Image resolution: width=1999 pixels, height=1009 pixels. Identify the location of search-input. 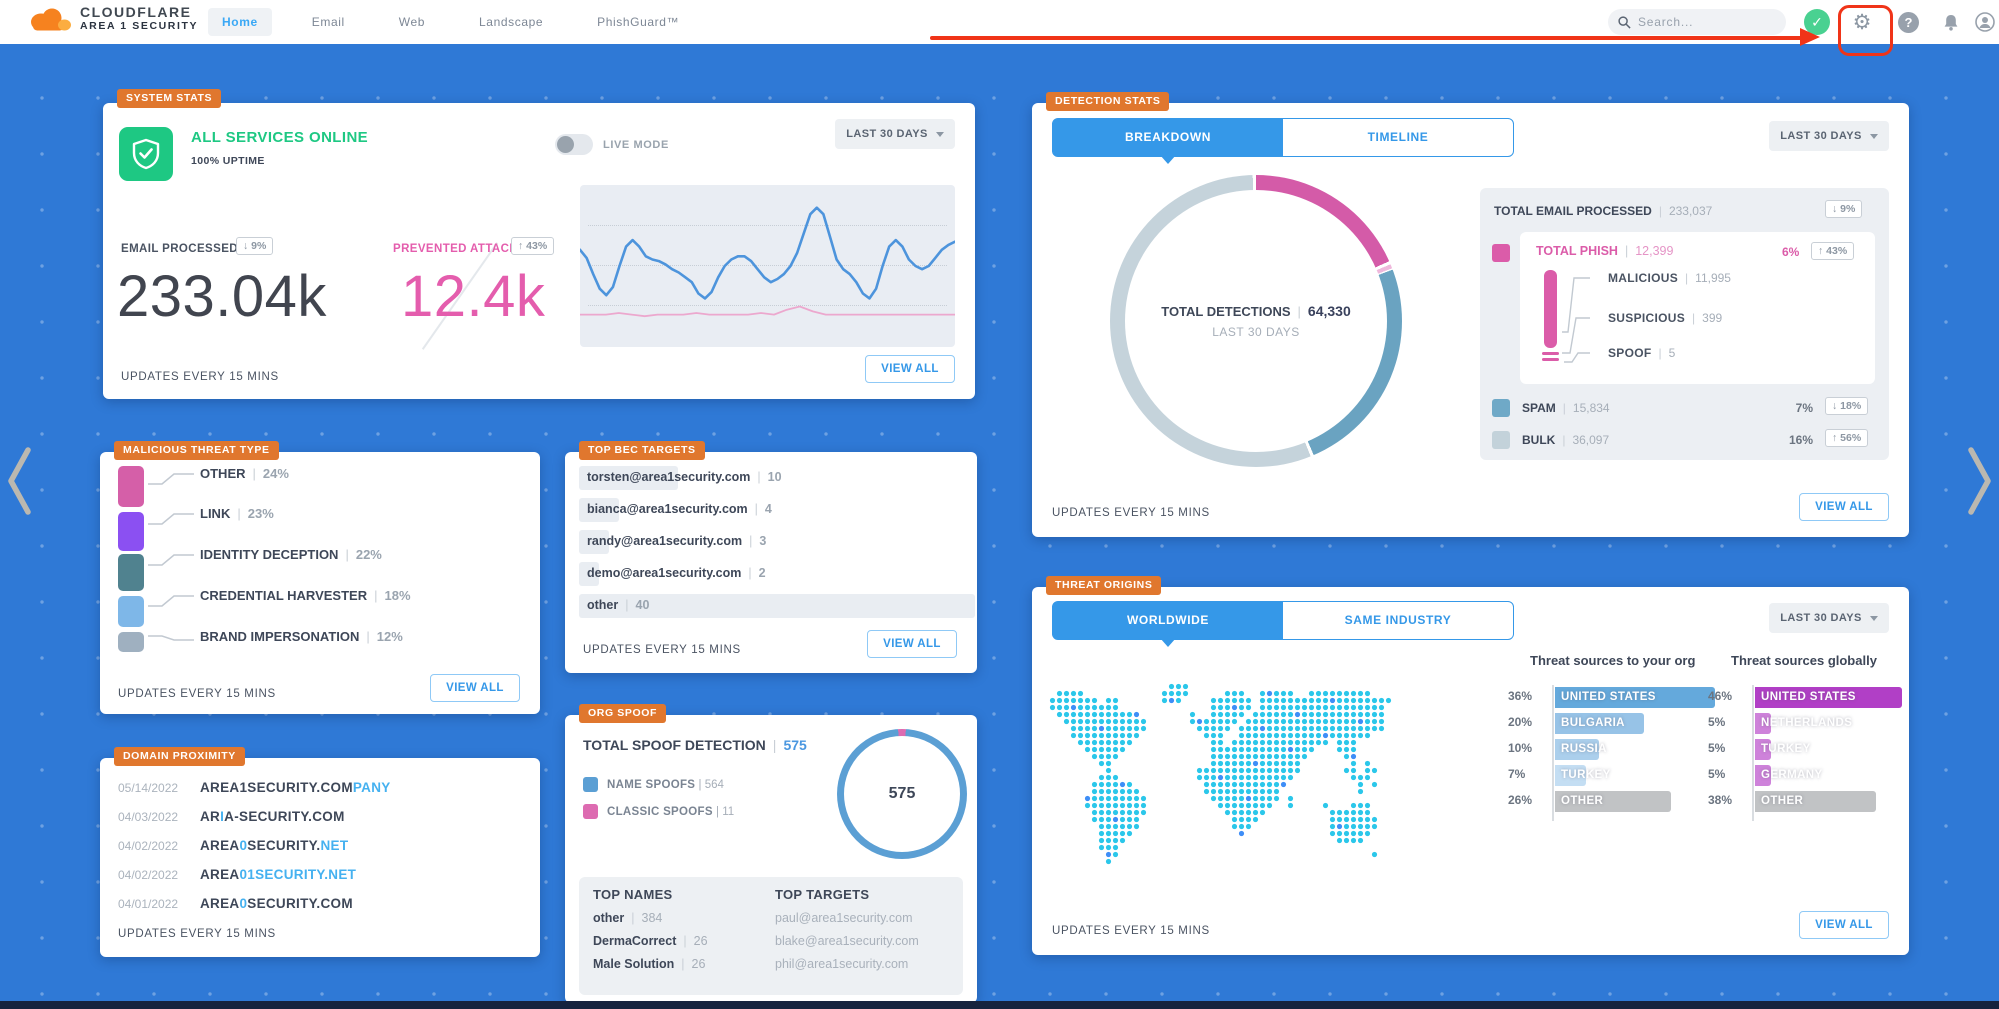
(1703, 22).